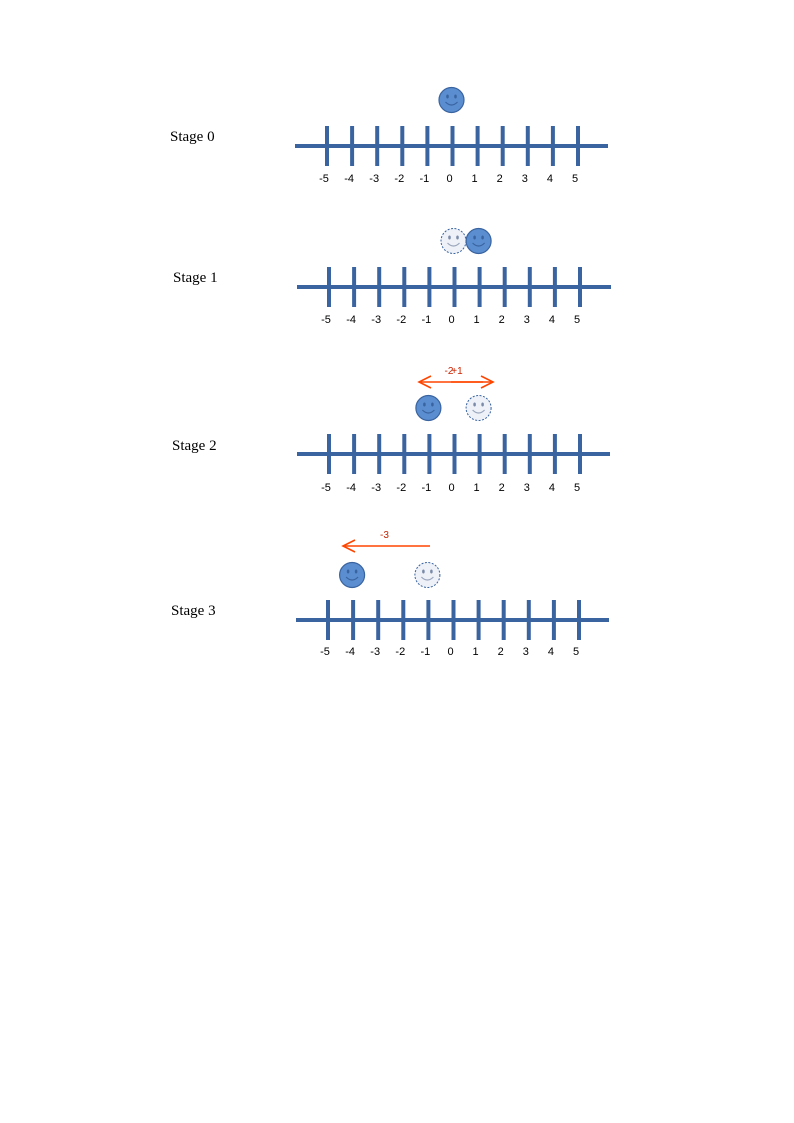  What do you see at coordinates (351, 320) in the screenshot?
I see `stage-1-tick-label: -4` at bounding box center [351, 320].